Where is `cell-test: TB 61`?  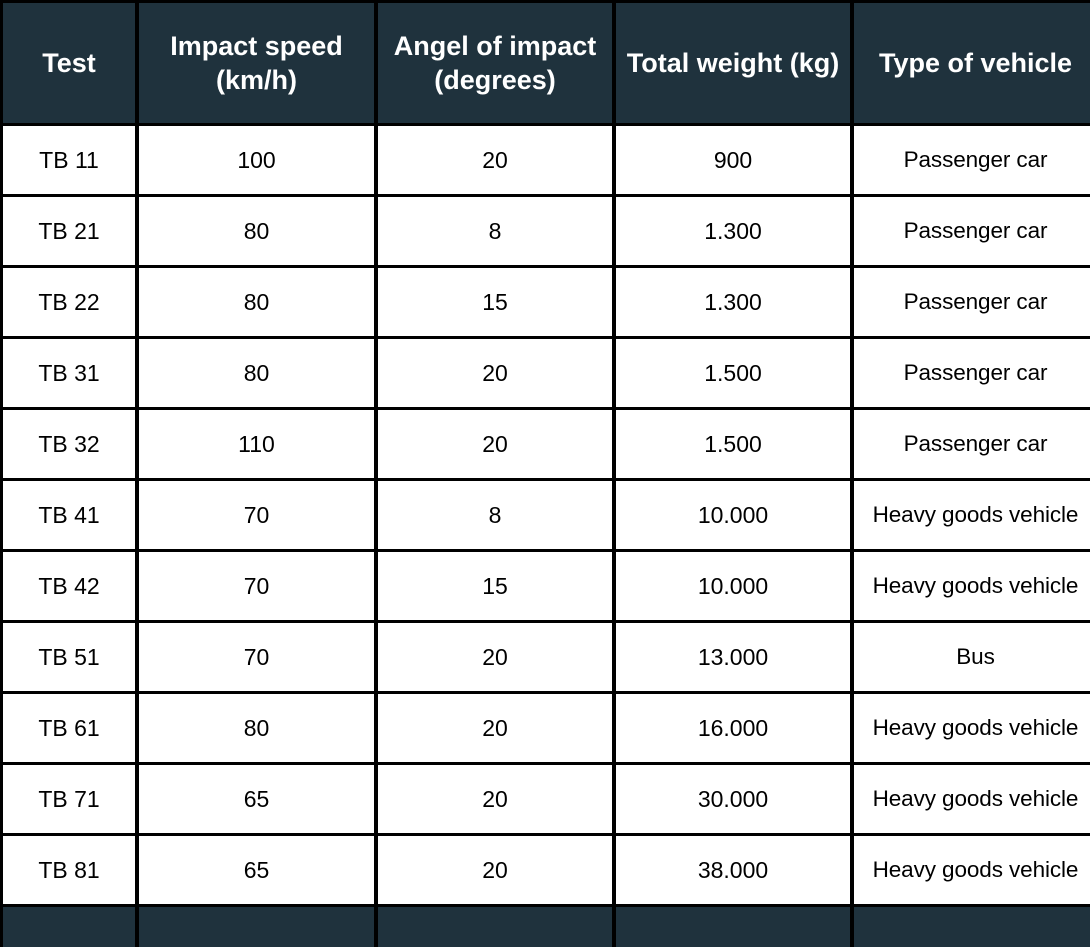 cell-test: TB 61 is located at coordinates (69, 728).